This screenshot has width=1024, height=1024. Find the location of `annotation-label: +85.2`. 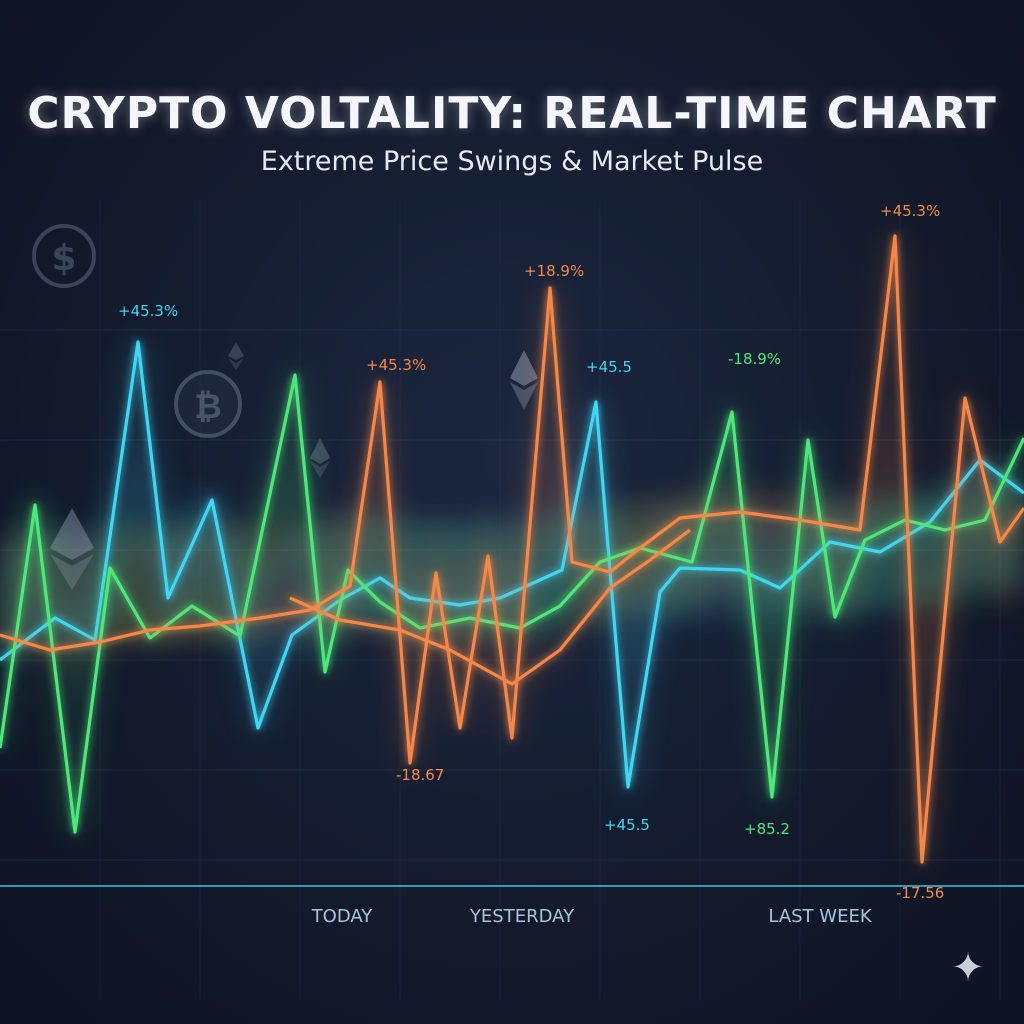

annotation-label: +85.2 is located at coordinates (767, 829).